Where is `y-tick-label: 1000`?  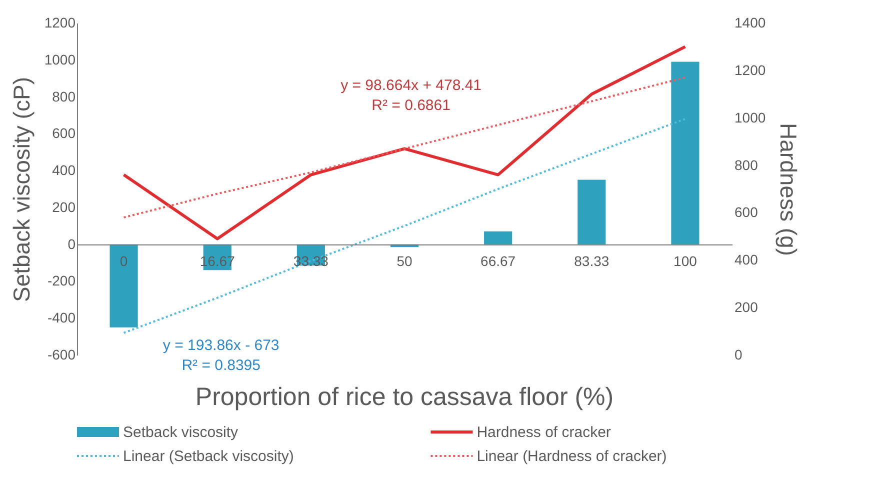
y-tick-label: 1000 is located at coordinates (60, 59).